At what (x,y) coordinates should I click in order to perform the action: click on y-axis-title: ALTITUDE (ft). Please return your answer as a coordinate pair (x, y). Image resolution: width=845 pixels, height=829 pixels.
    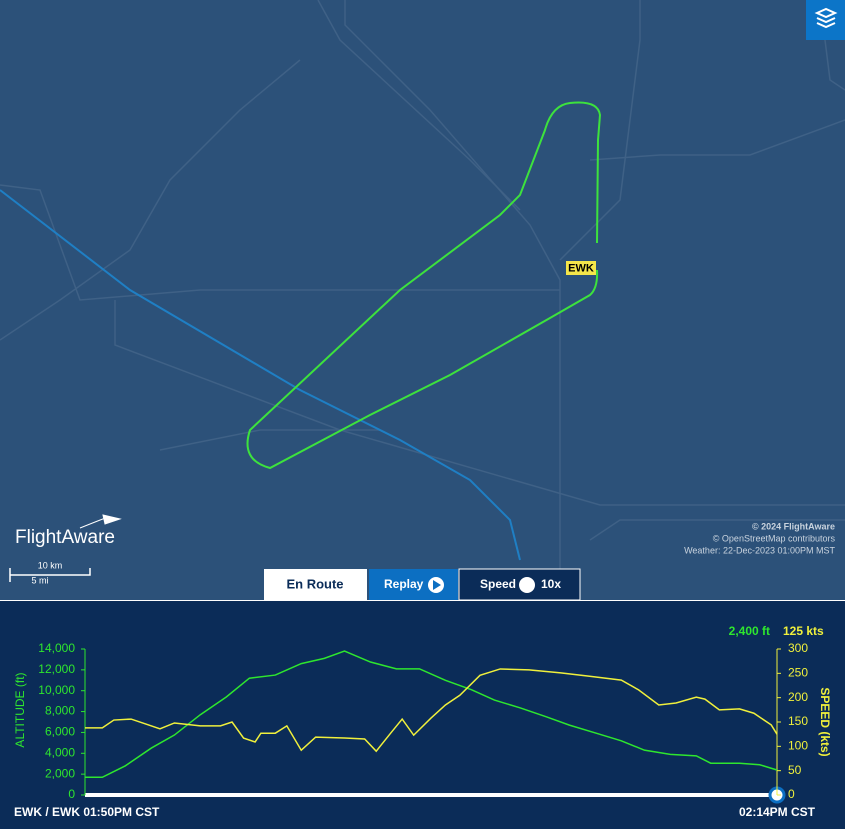
    Looking at the image, I should click on (20, 709).